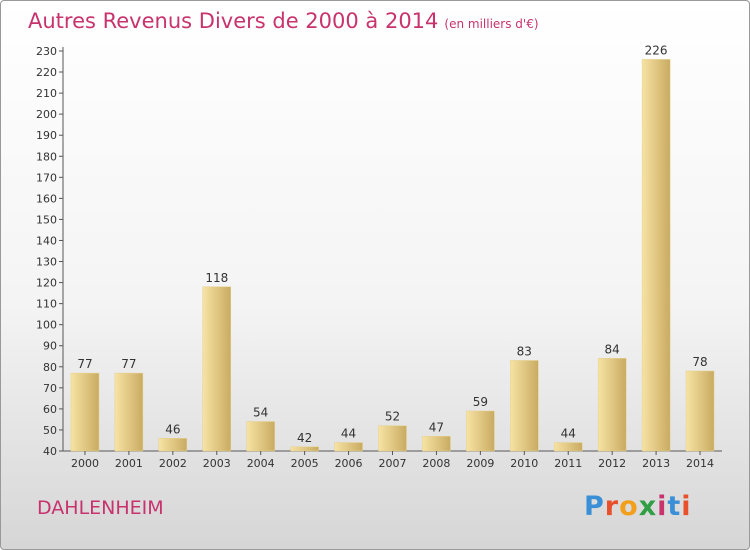 This screenshot has height=550, width=750. Describe the element at coordinates (50, 430) in the screenshot. I see `y-tick-label: 50` at that location.